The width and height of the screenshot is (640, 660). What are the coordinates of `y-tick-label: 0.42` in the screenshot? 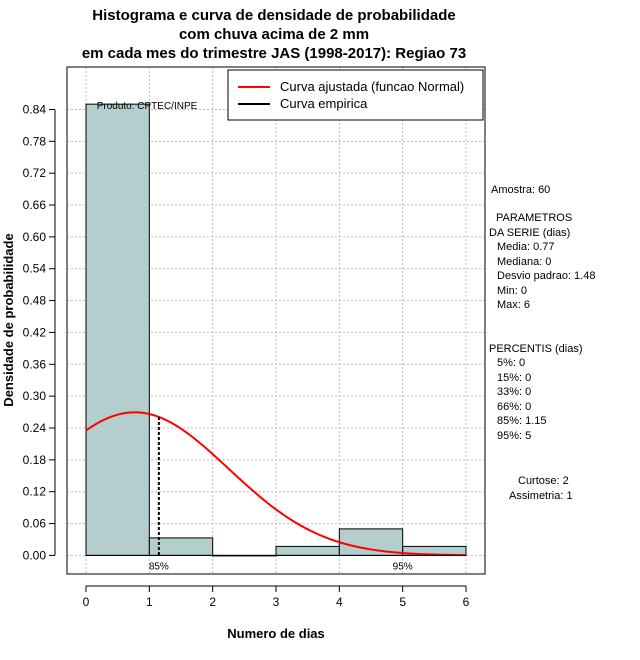 It's located at (35, 332).